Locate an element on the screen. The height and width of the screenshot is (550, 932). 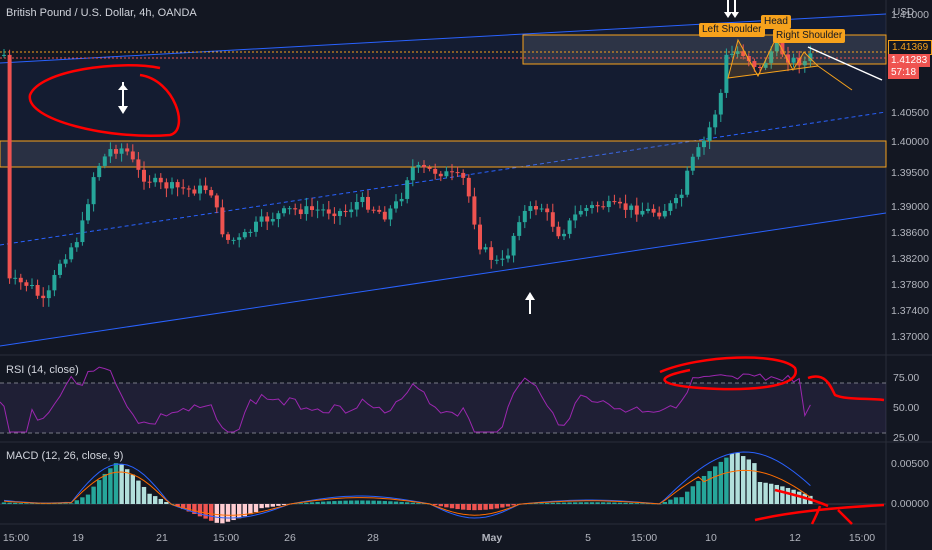
rsi-label: RSI (14, close) is located at coordinates (42, 370).